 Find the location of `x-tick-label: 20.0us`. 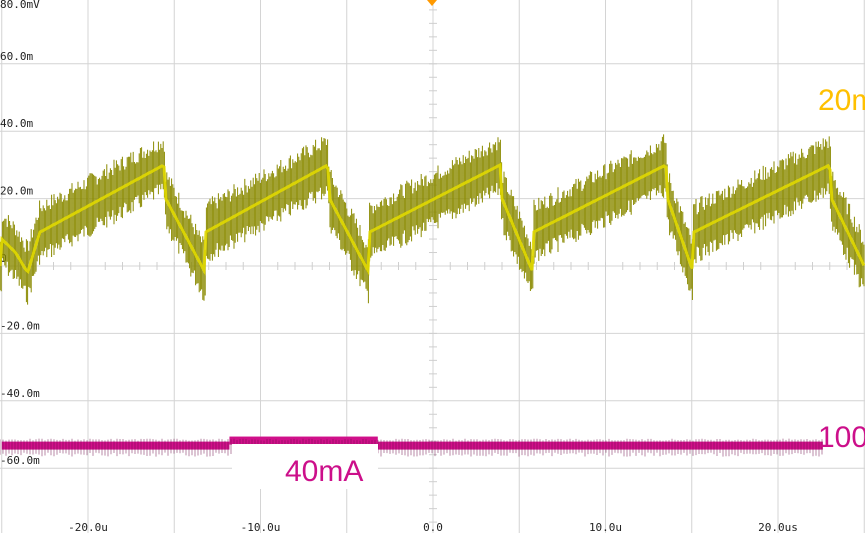

x-tick-label: 20.0us is located at coordinates (778, 527).